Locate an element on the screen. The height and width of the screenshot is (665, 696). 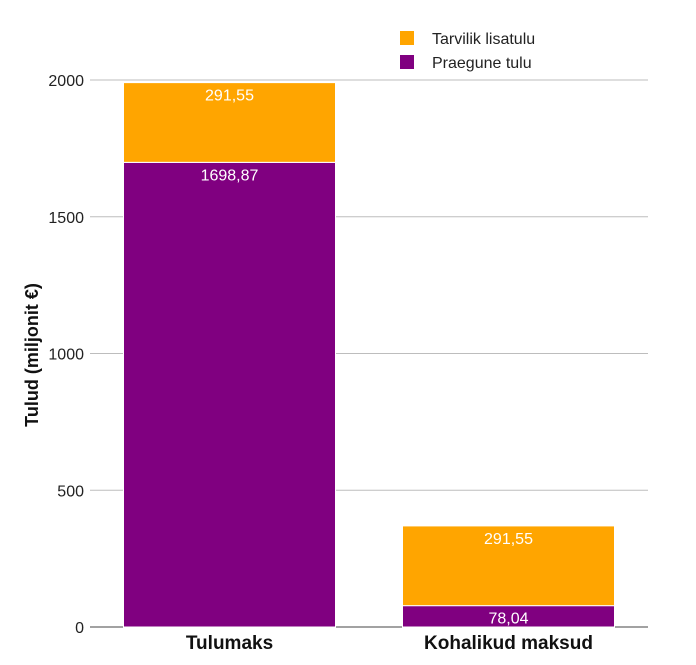
y-tick-label-2000: 2000 is located at coordinates (66, 81).